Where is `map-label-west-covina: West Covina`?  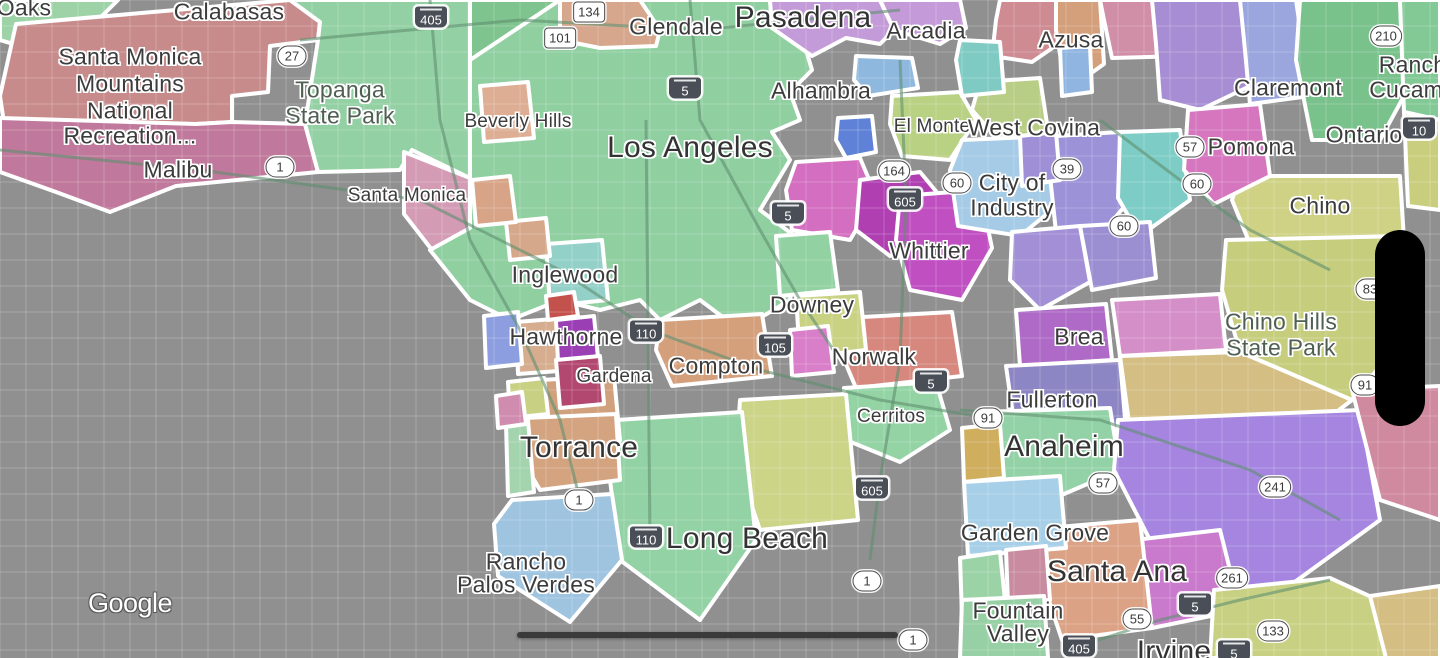 map-label-west-covina: West Covina is located at coordinates (1034, 127).